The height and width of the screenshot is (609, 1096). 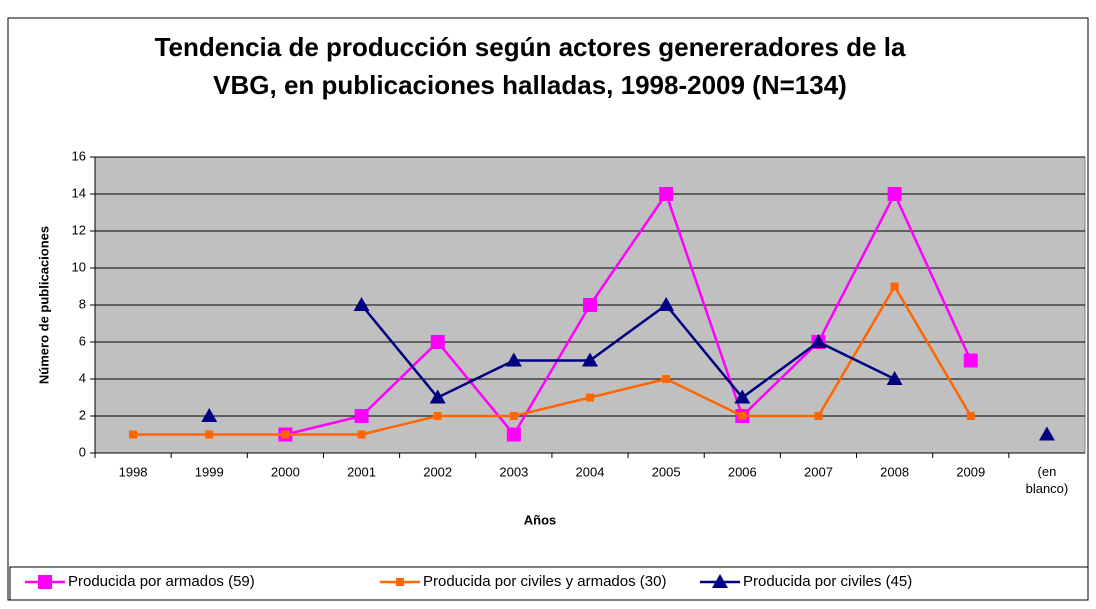 I want to click on x-tick-label: 1999, so click(x=209, y=471).